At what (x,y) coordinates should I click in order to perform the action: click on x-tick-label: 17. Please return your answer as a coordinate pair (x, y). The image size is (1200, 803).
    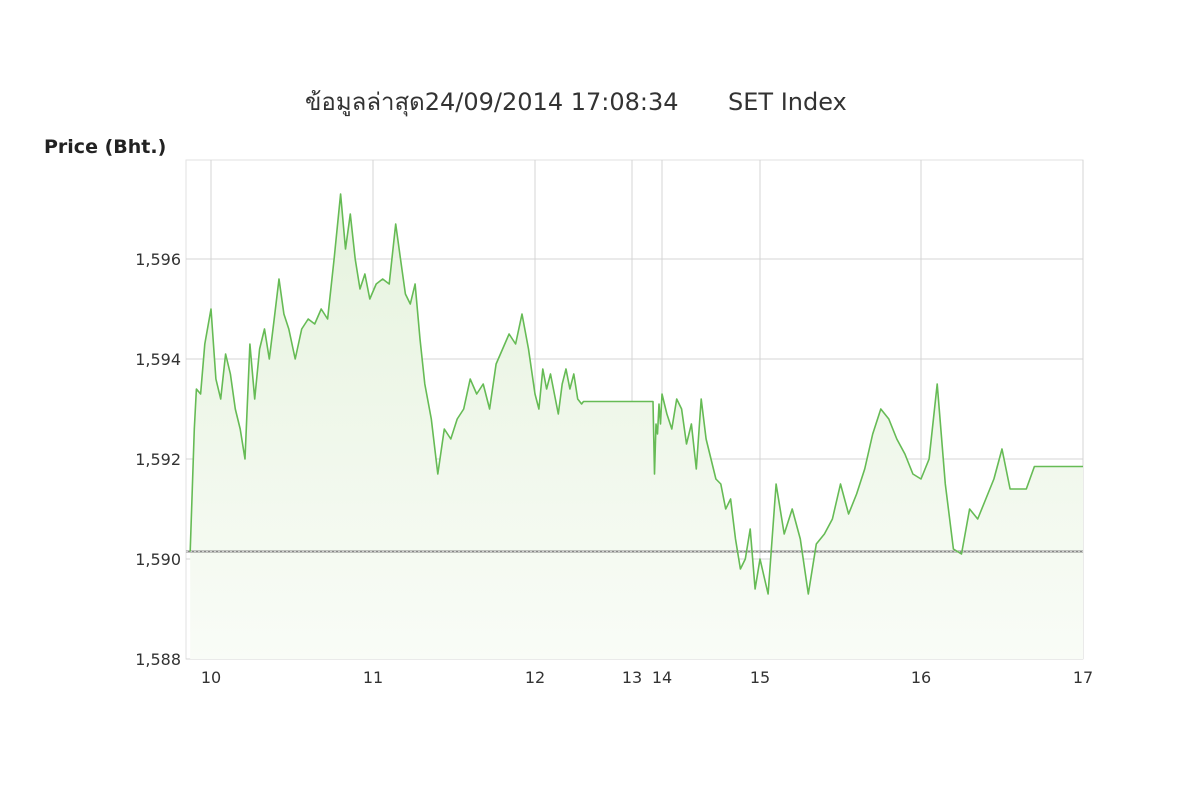
    Looking at the image, I should click on (1083, 677).